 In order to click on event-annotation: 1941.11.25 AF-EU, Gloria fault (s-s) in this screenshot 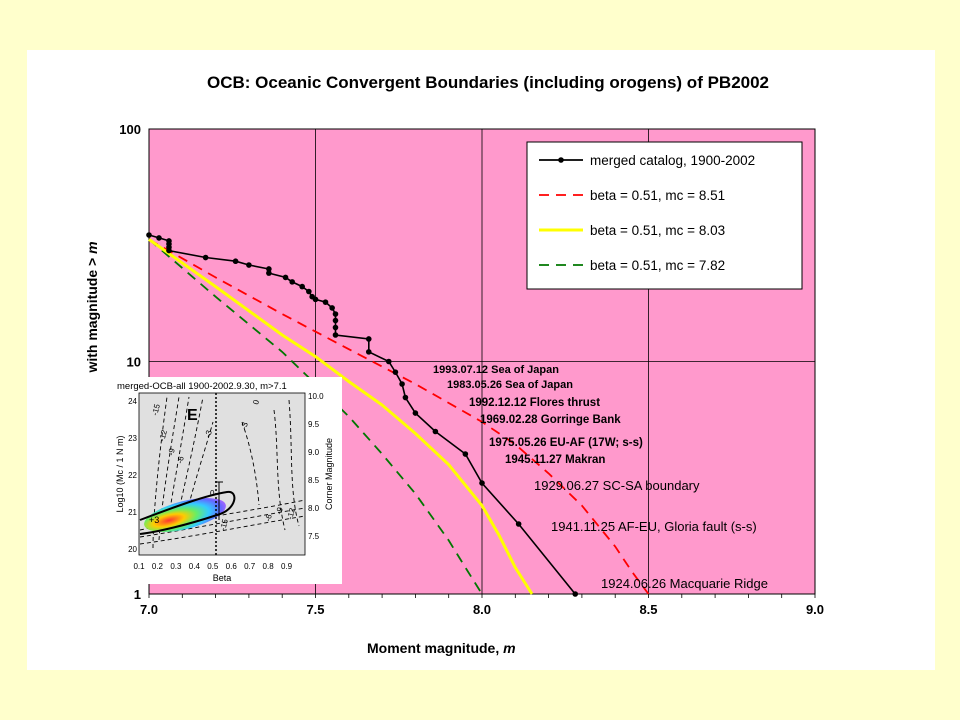, I will do `click(654, 526)`.